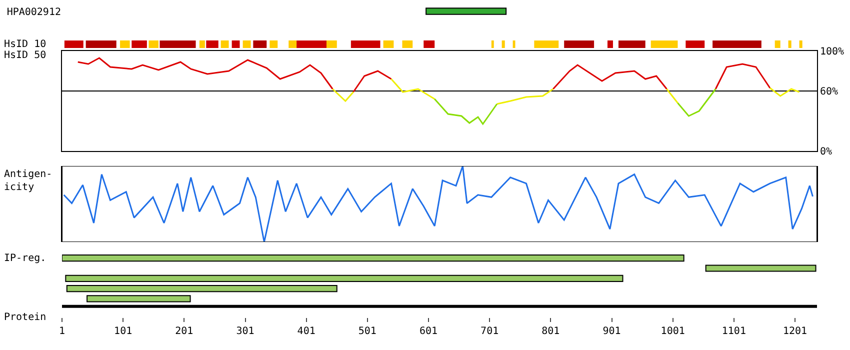 This screenshot has height=350, width=850. I want to click on y-tick-label: 0%, so click(826, 152).